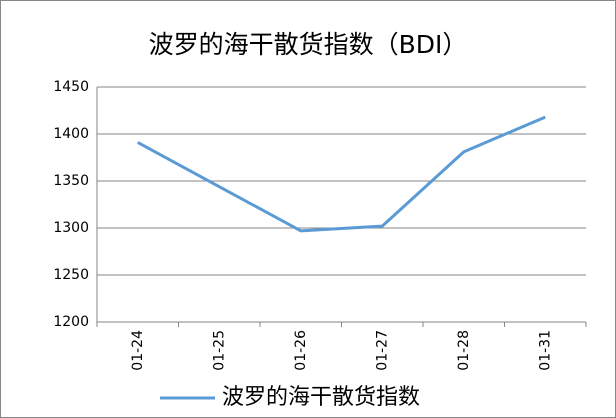 Image resolution: width=616 pixels, height=418 pixels. I want to click on x-tick-label: 01-24, so click(138, 350).